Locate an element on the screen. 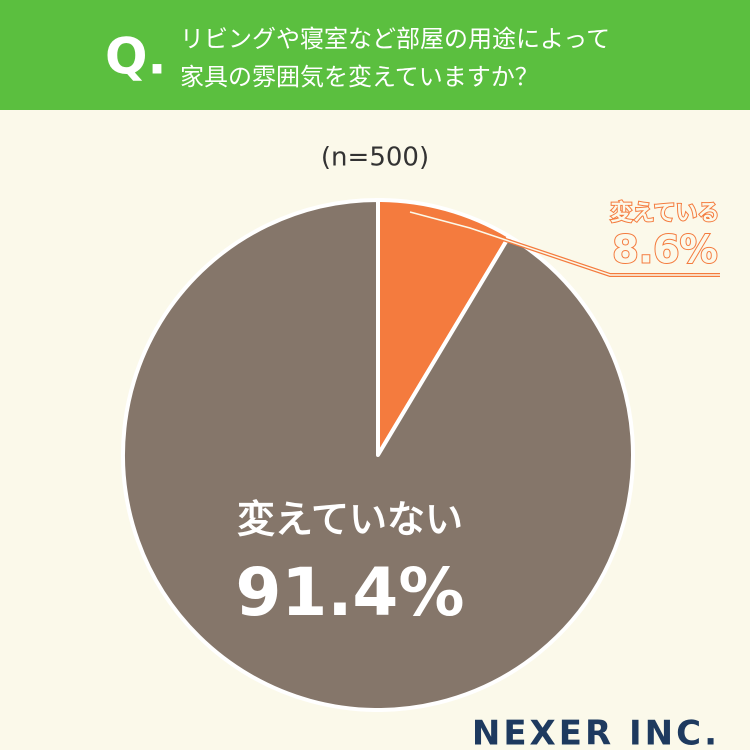  title-line: リビングや寝室など部屋の用途によって is located at coordinates (395, 39).